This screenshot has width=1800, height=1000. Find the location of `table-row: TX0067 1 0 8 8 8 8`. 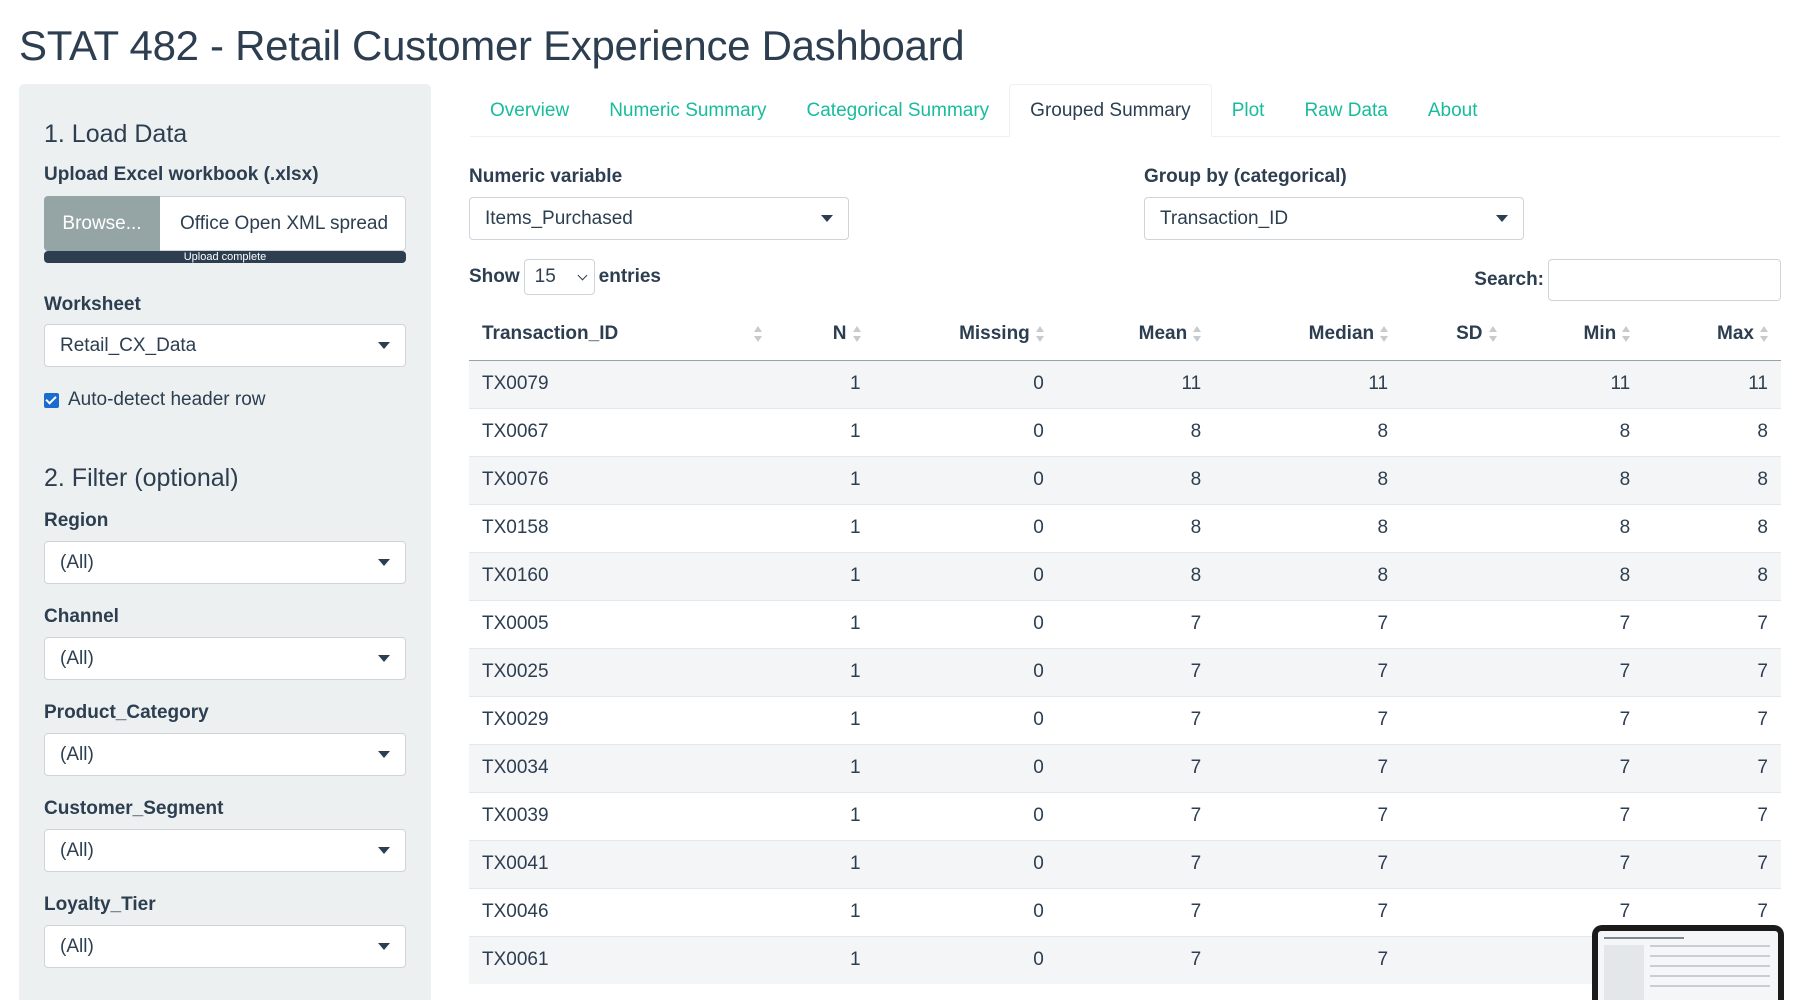

table-row: TX0067 1 0 8 8 8 8 is located at coordinates (1125, 431).